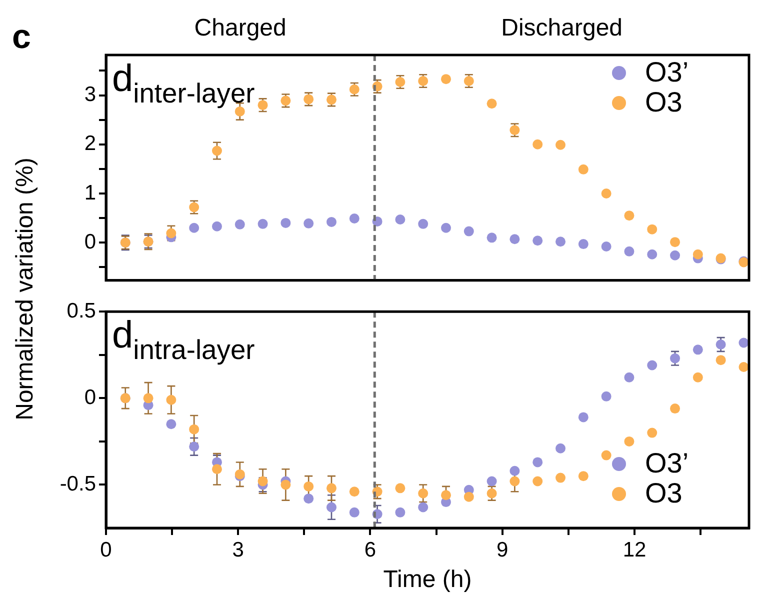 The width and height of the screenshot is (767, 607). Describe the element at coordinates (634, 550) in the screenshot. I see `x-tick-label: 12` at that location.